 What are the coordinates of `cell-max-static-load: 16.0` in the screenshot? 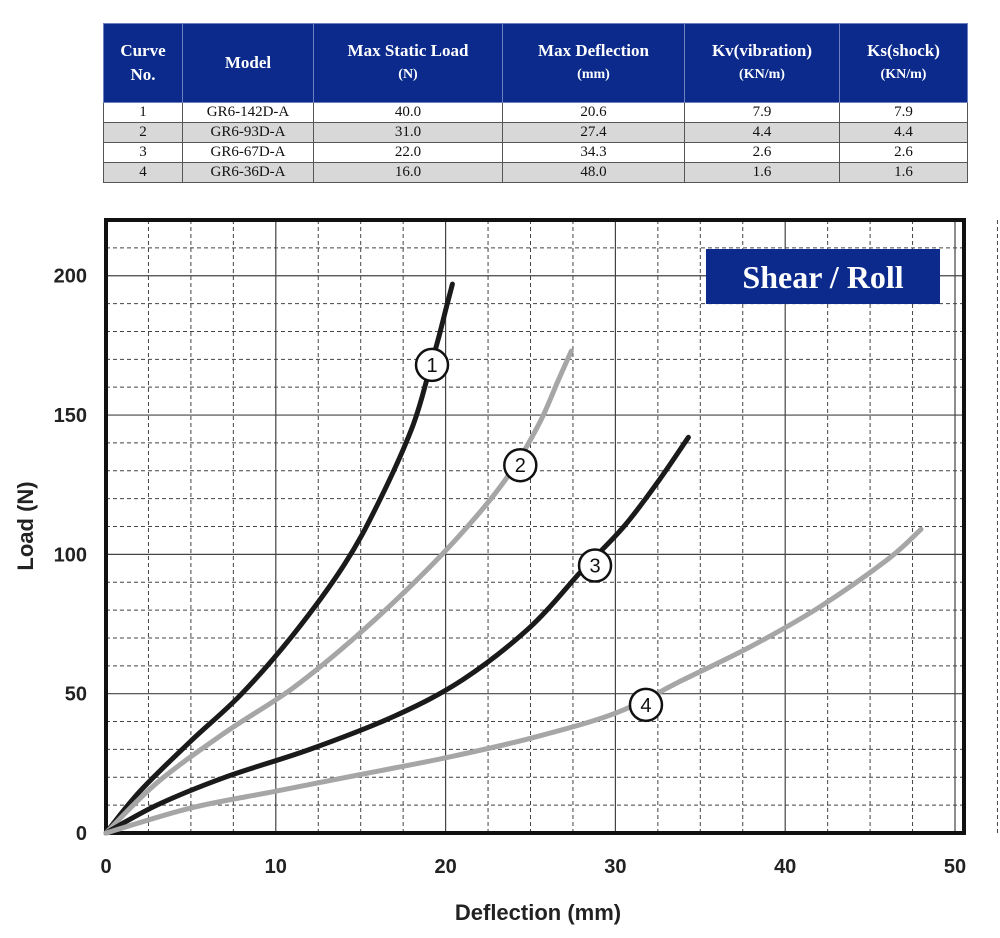 It's located at (408, 172).